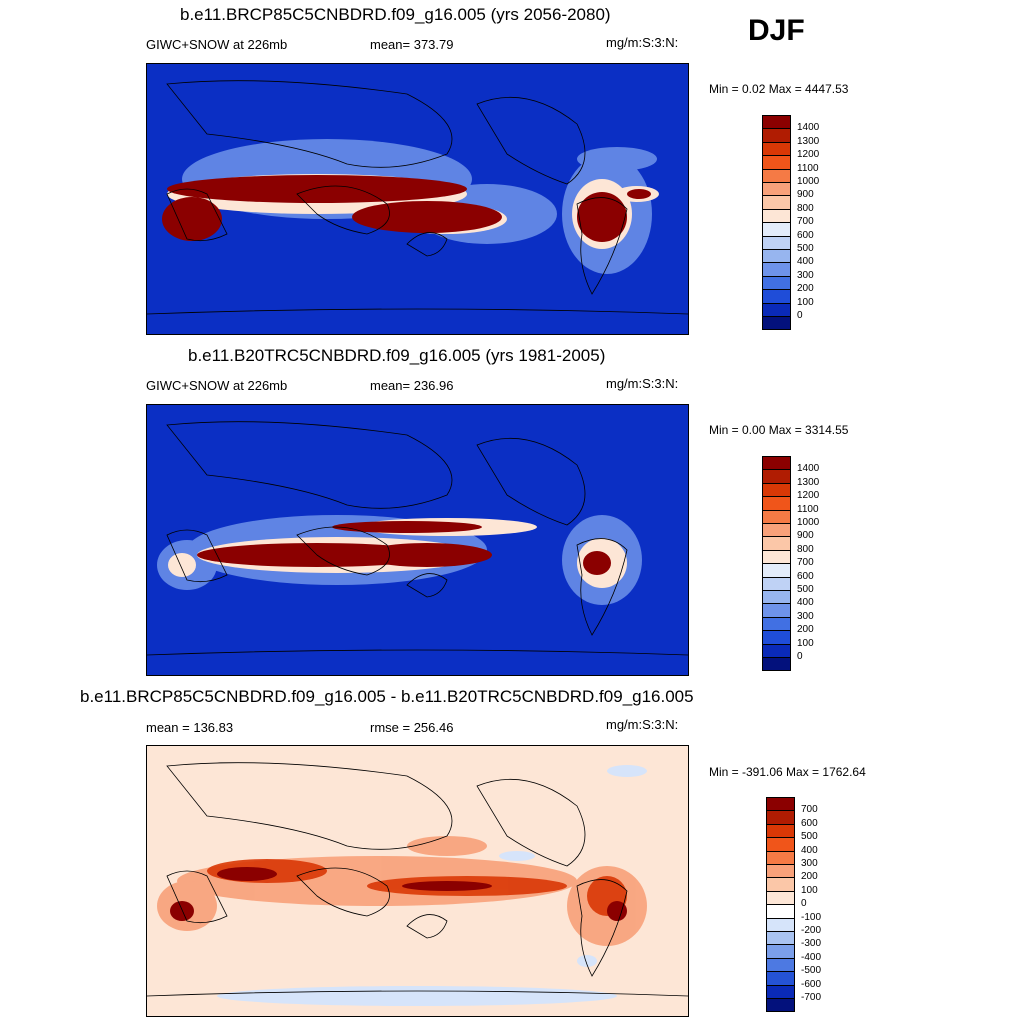 This screenshot has width=1024, height=1024. What do you see at coordinates (811, 997) in the screenshot?
I see `colorbar-label: -700` at bounding box center [811, 997].